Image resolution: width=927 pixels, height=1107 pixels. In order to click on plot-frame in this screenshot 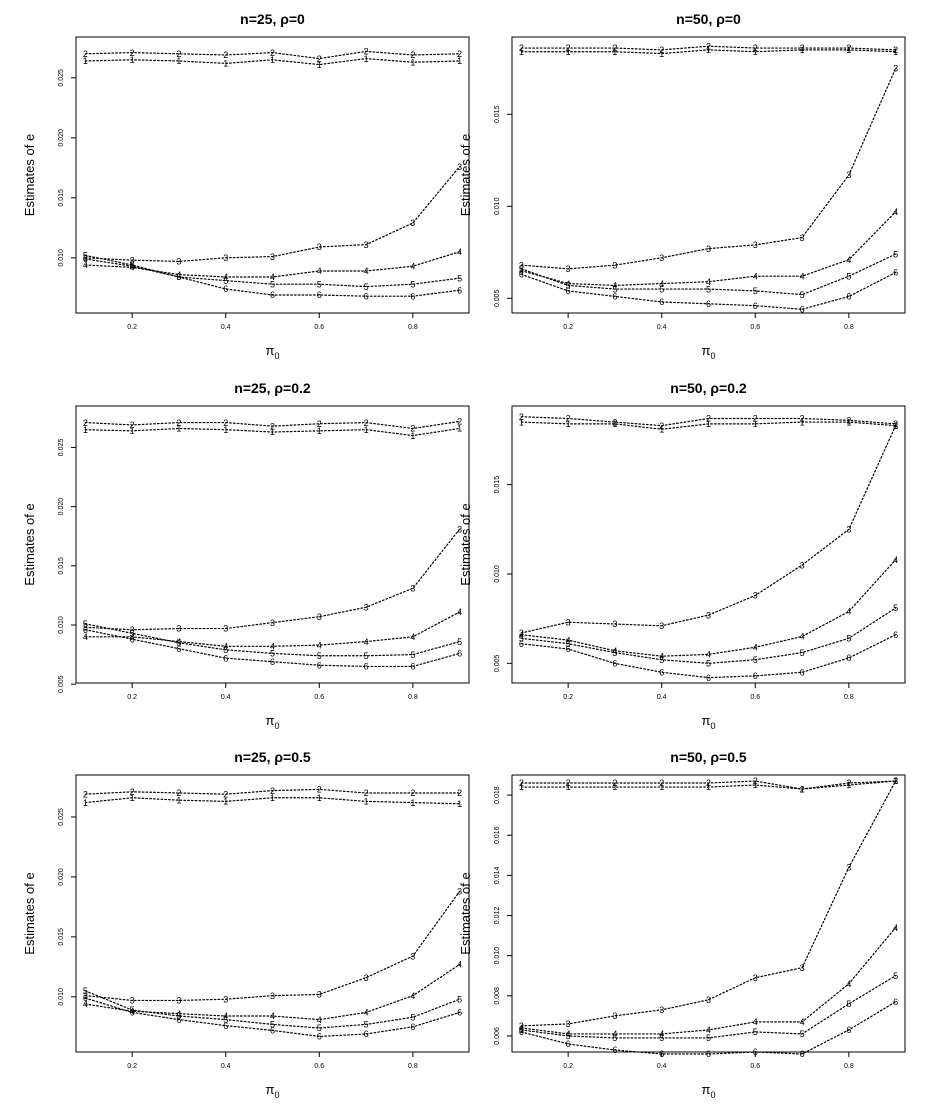, I will do `click(272, 913)`.